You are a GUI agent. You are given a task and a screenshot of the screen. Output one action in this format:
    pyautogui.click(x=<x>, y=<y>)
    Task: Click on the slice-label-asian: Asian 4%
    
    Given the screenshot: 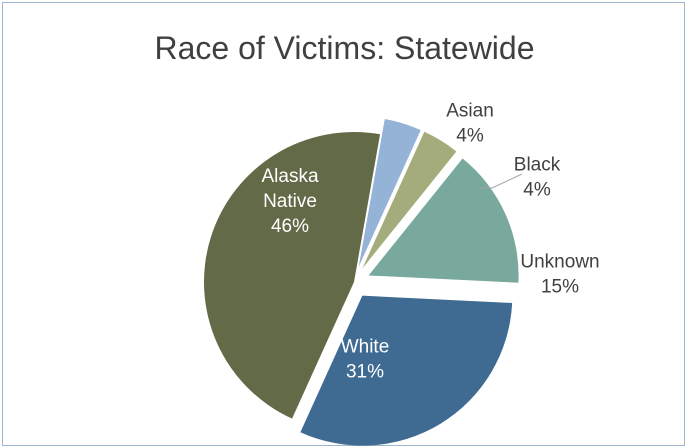 What is the action you would take?
    pyautogui.click(x=470, y=124)
    